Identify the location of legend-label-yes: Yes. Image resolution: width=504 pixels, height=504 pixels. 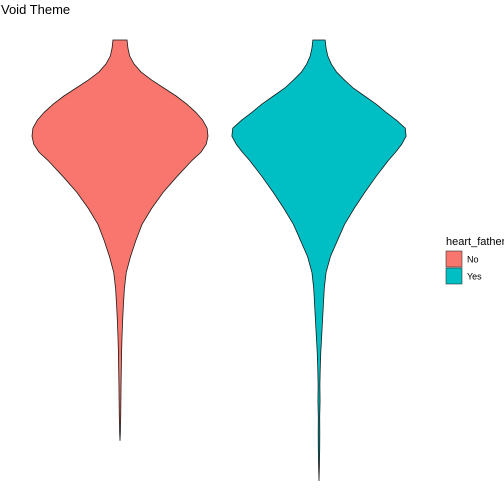
(474, 277).